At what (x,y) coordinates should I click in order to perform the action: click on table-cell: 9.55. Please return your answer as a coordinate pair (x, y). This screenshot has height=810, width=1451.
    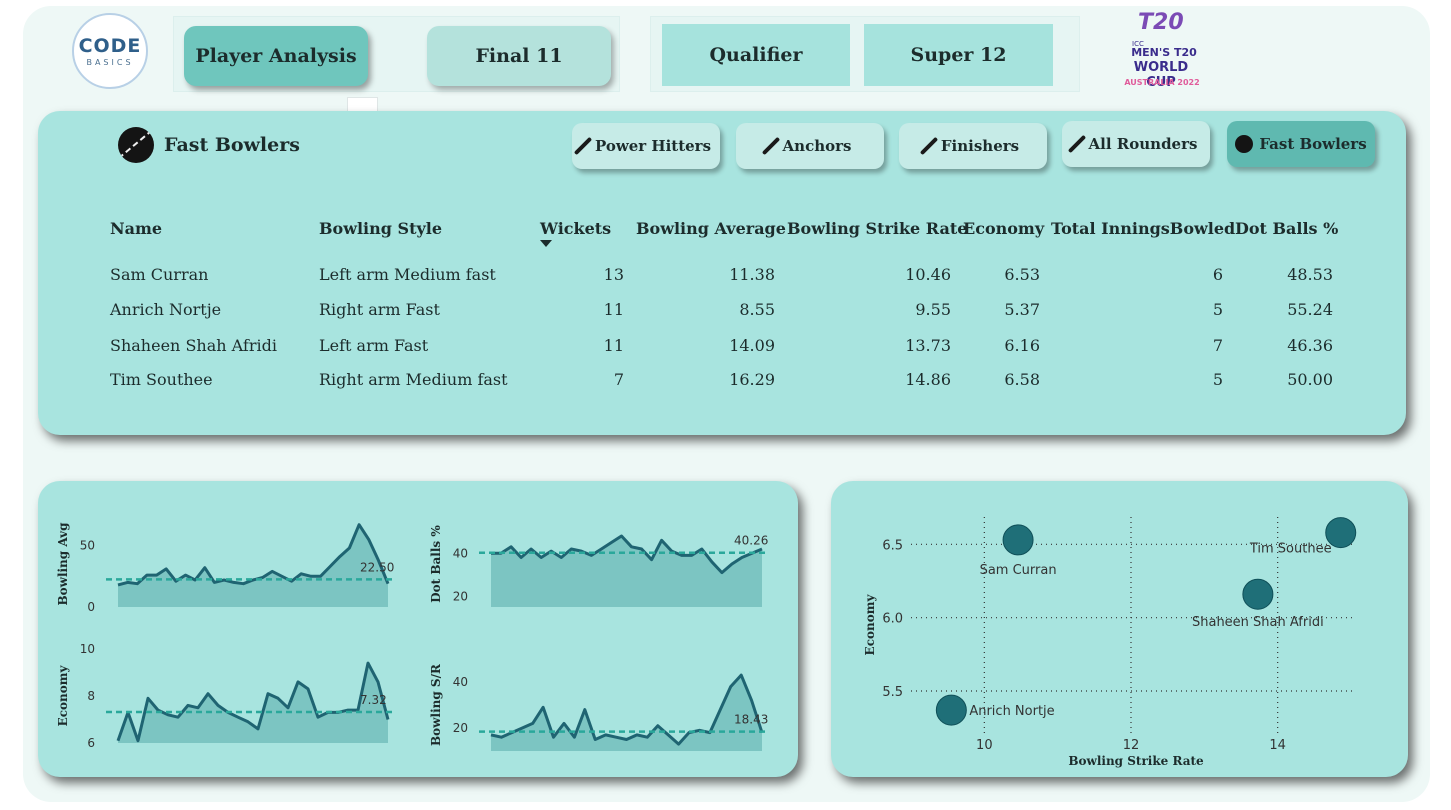
    Looking at the image, I should click on (933, 309).